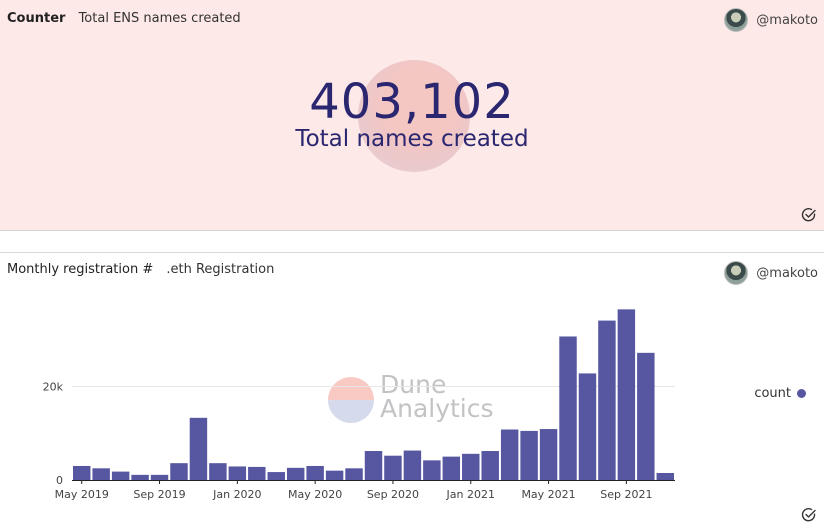  What do you see at coordinates (82, 494) in the screenshot?
I see `x-tick-label: May 2019` at bounding box center [82, 494].